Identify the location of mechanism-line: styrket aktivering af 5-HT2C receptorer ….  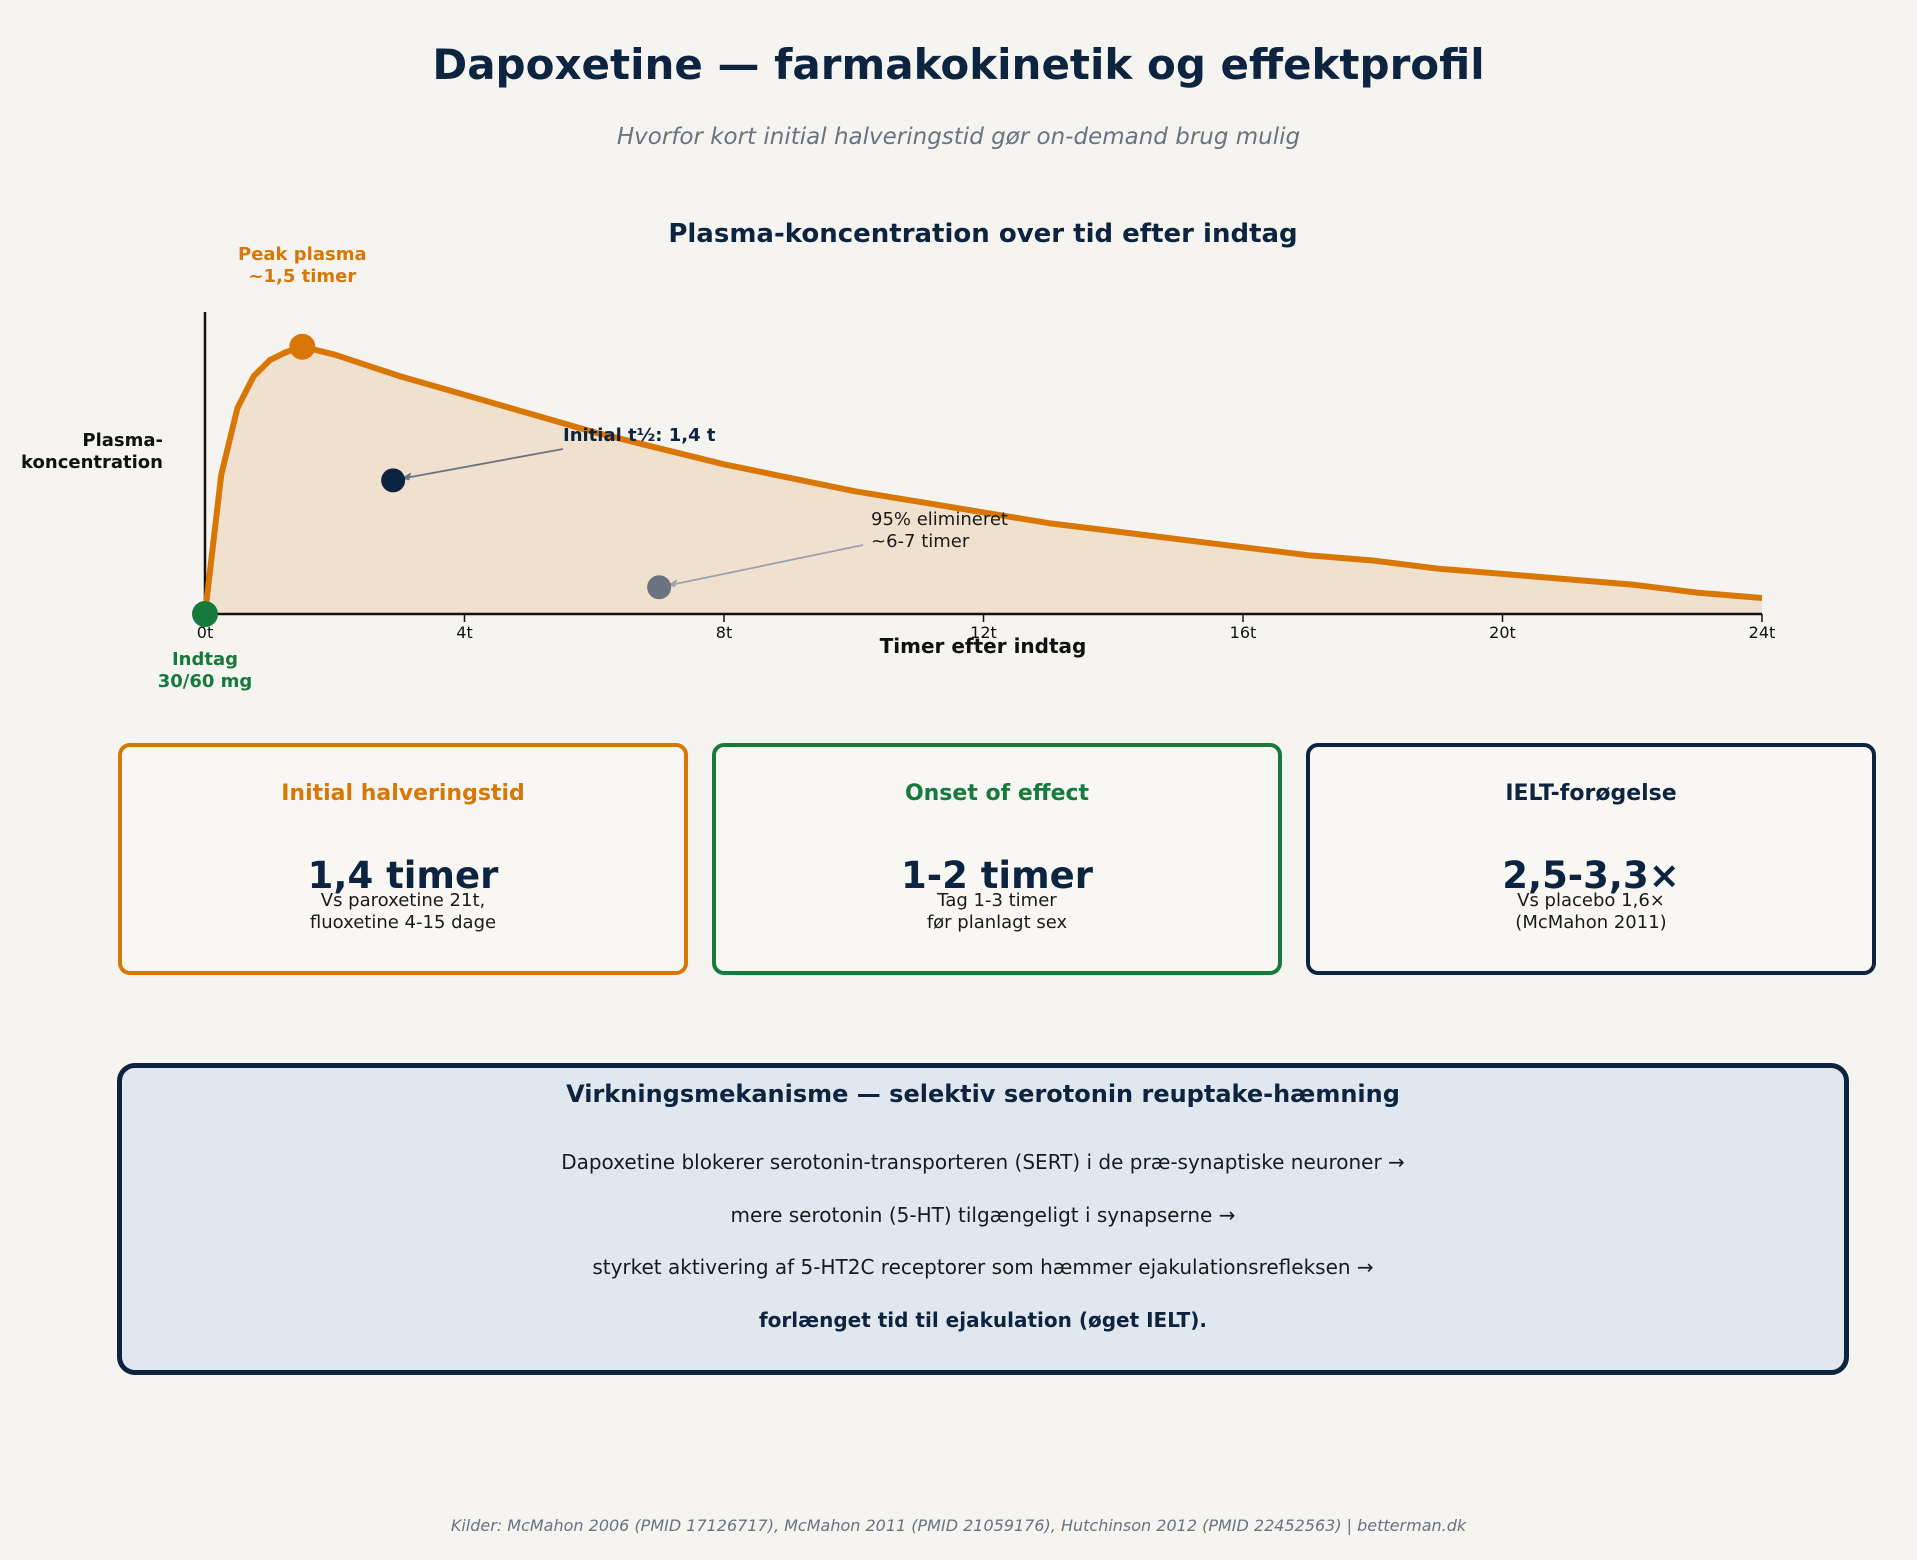
(983, 1267).